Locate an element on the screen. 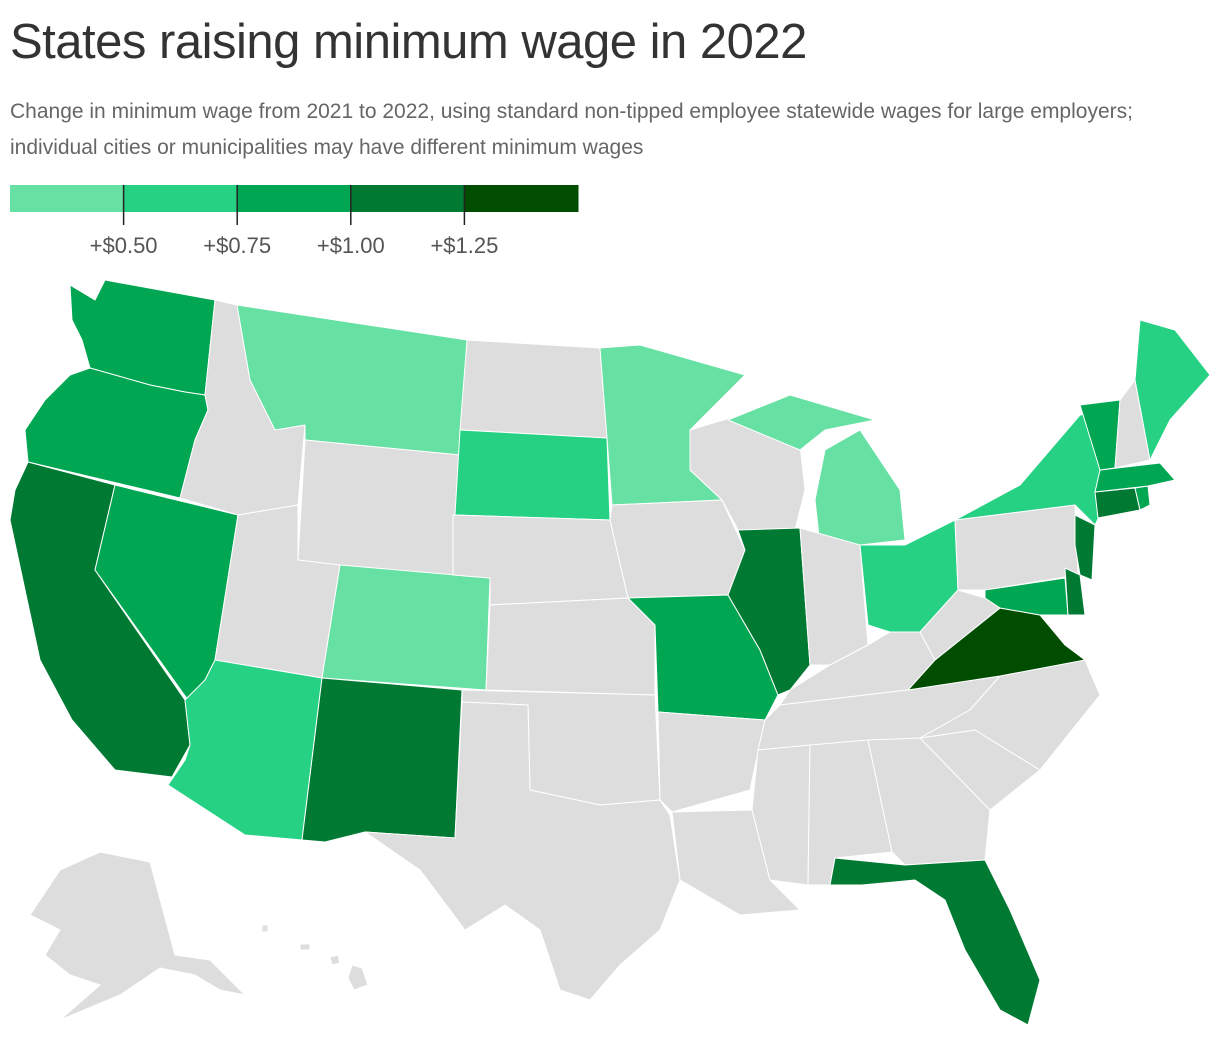 This screenshot has height=1042, width=1220. state-nd is located at coordinates (533, 389).